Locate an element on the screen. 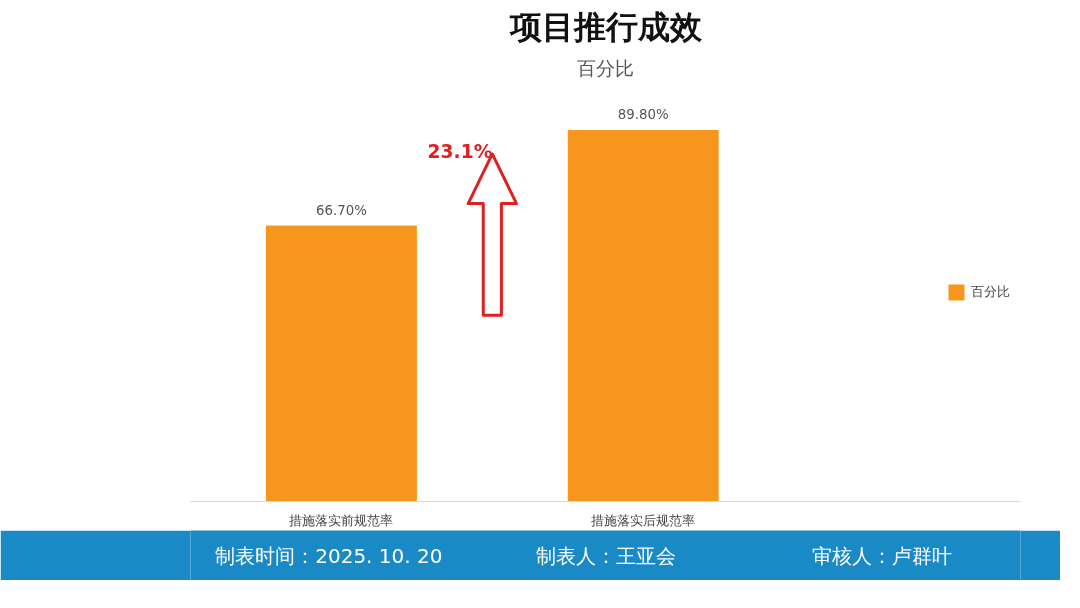 The height and width of the screenshot is (608, 1080). legend-label: 百分比 is located at coordinates (990, 292).